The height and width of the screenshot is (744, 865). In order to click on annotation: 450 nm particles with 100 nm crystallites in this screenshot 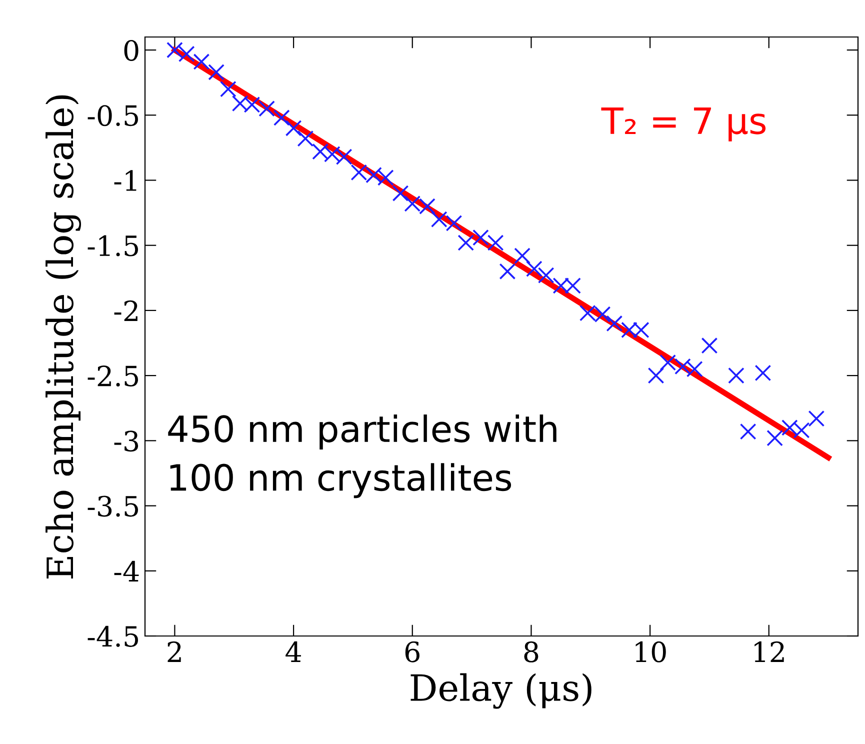, I will do `click(362, 456)`.